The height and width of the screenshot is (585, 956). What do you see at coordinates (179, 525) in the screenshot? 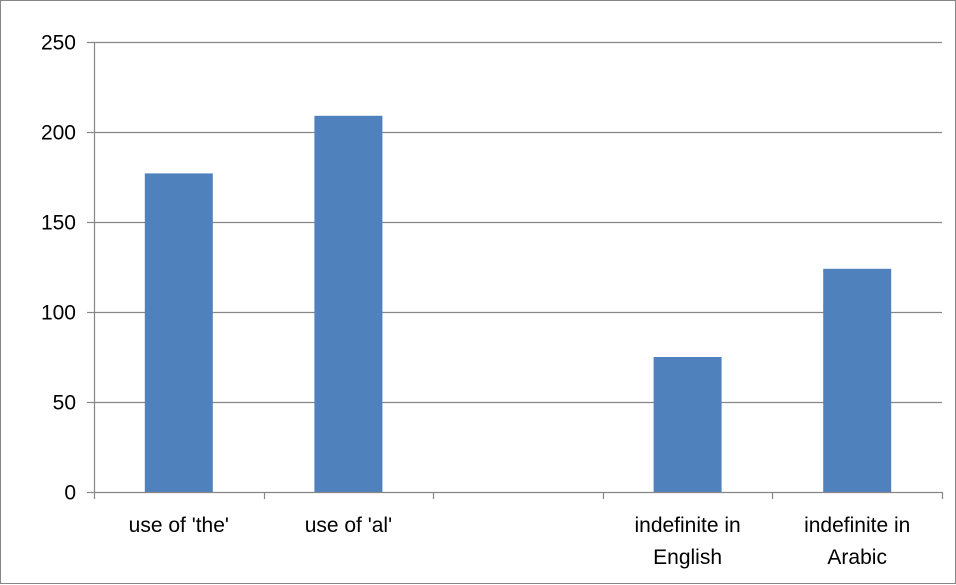
I see `x-tick-label: use of 'the'` at bounding box center [179, 525].